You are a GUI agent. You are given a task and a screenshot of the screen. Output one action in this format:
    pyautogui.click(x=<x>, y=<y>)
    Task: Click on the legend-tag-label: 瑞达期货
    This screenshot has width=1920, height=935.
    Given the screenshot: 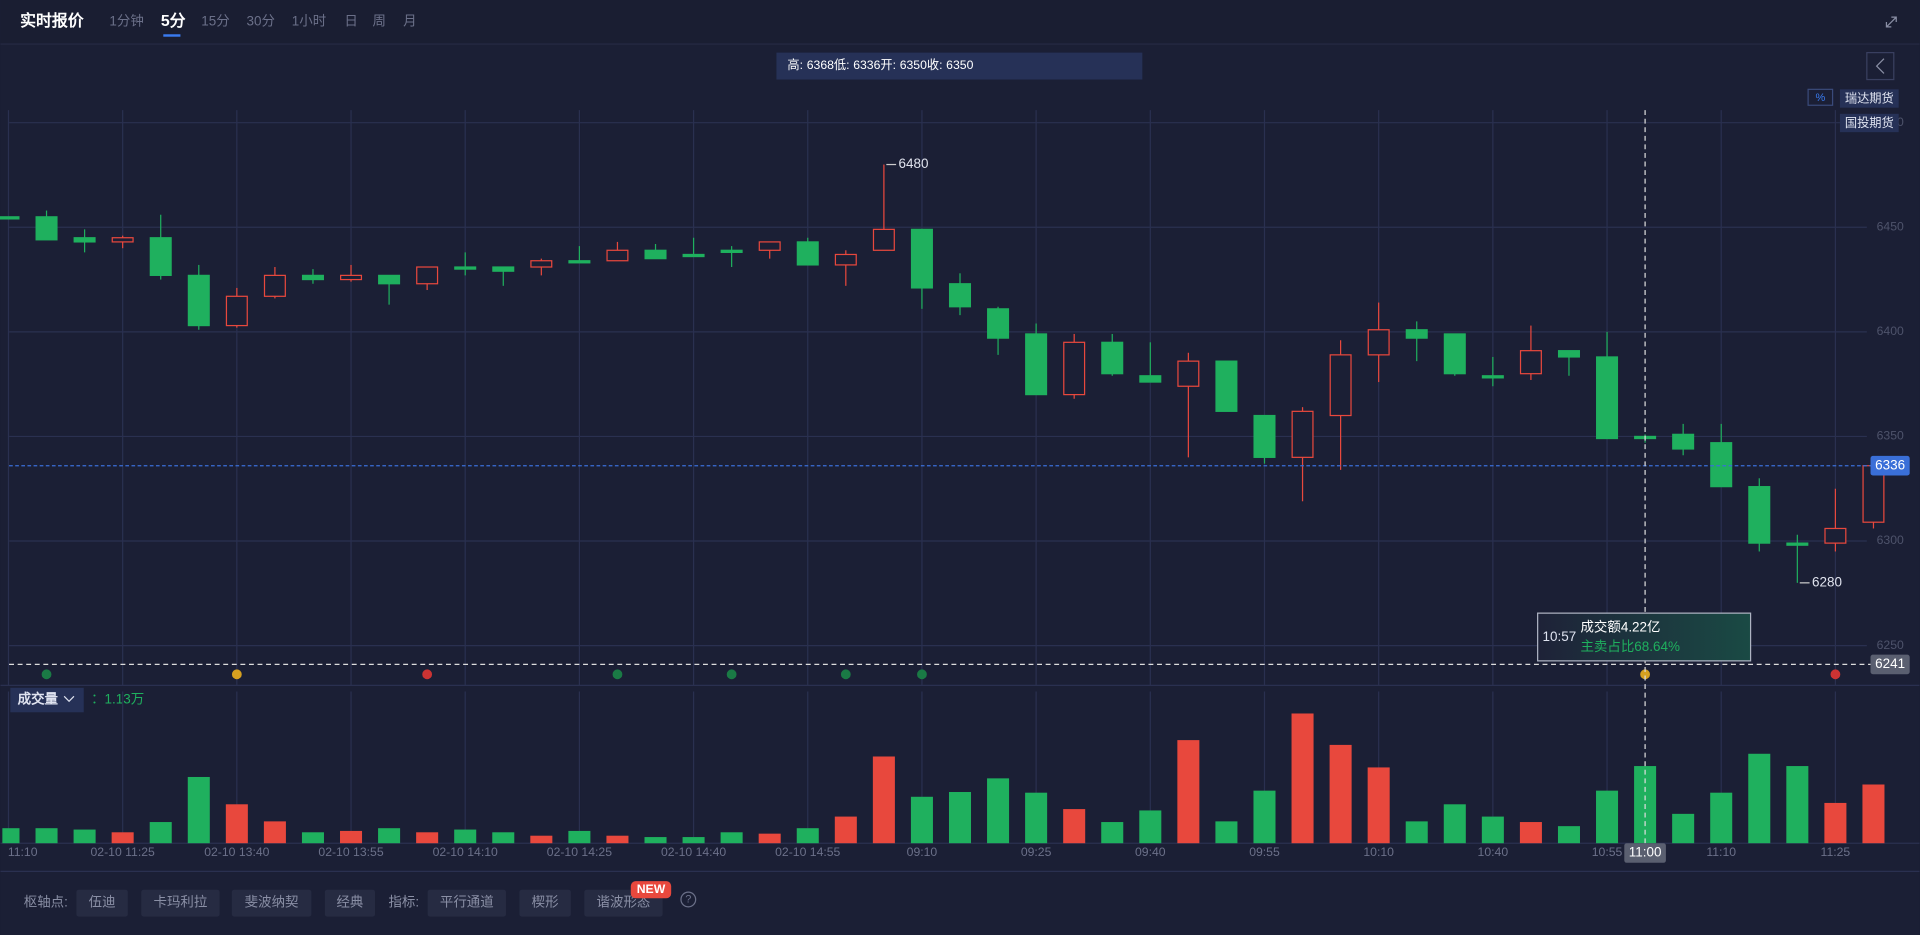 What is the action you would take?
    pyautogui.click(x=1869, y=97)
    